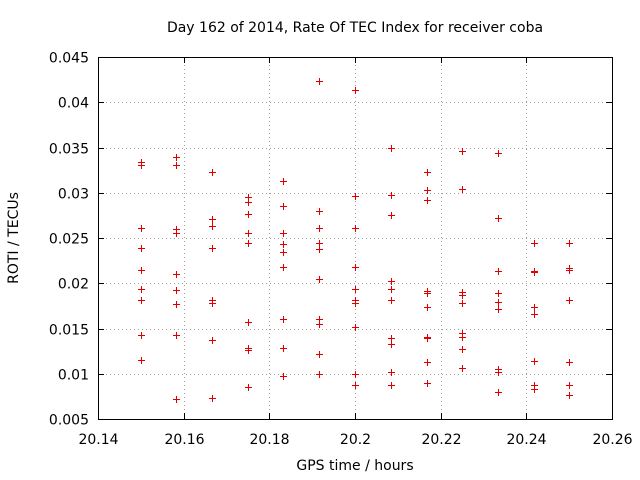  Describe the element at coordinates (69, 240) in the screenshot. I see `y-tick-label: 0.025` at that location.